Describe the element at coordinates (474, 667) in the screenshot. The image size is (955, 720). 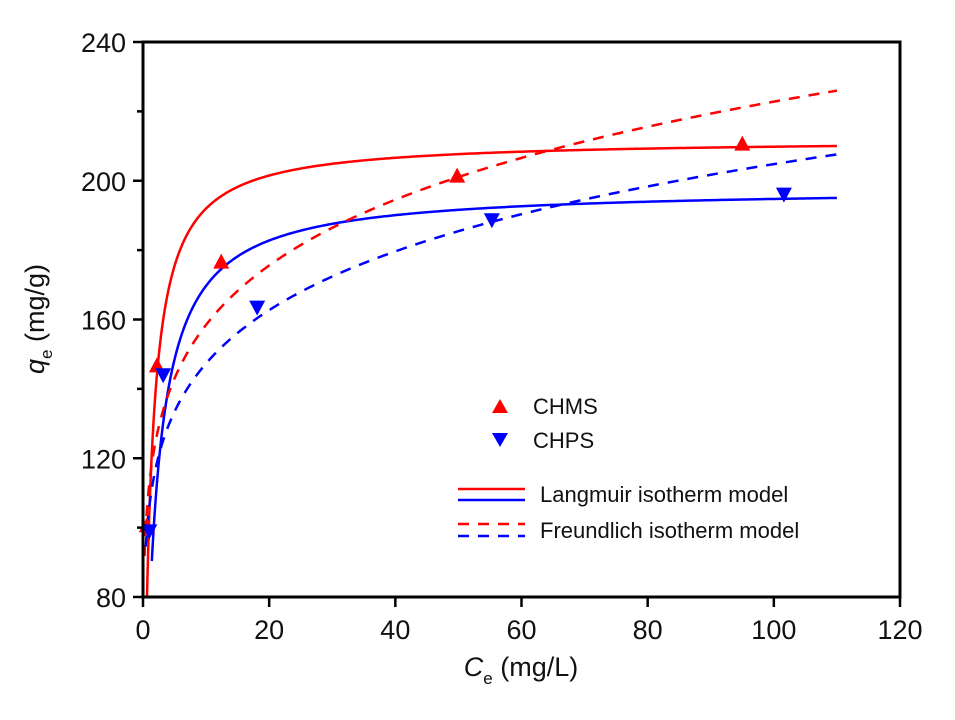
I see `x-axis-title-main: C` at that location.